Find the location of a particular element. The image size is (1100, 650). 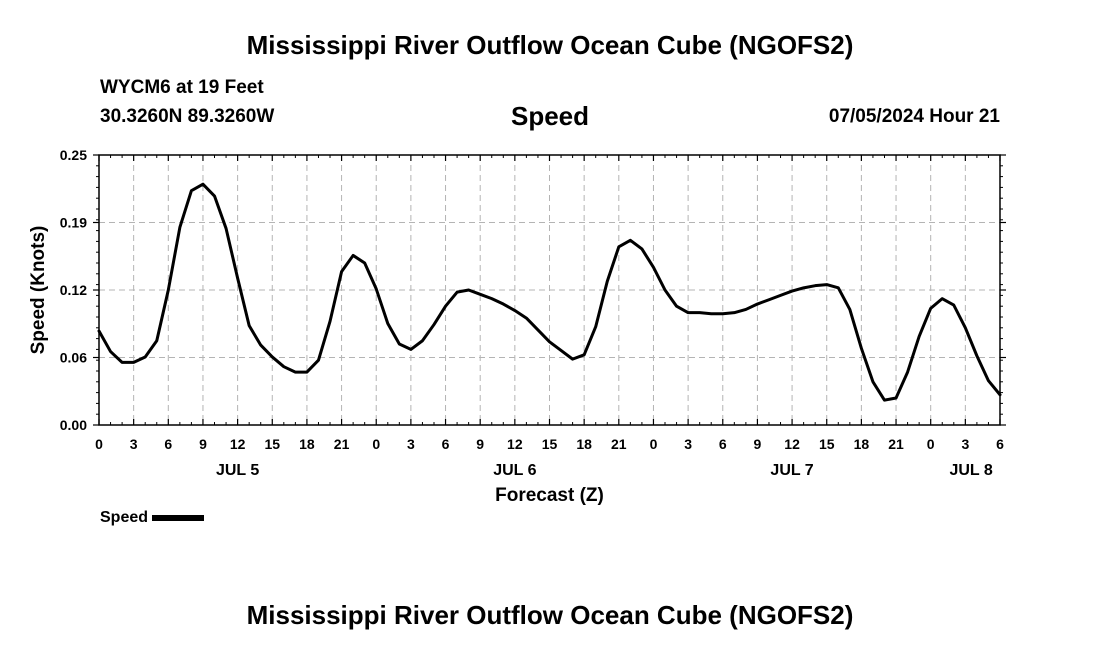

date-labels: JUL 5 JUL 6 JUL 7 JUL 8 is located at coordinates (604, 470).